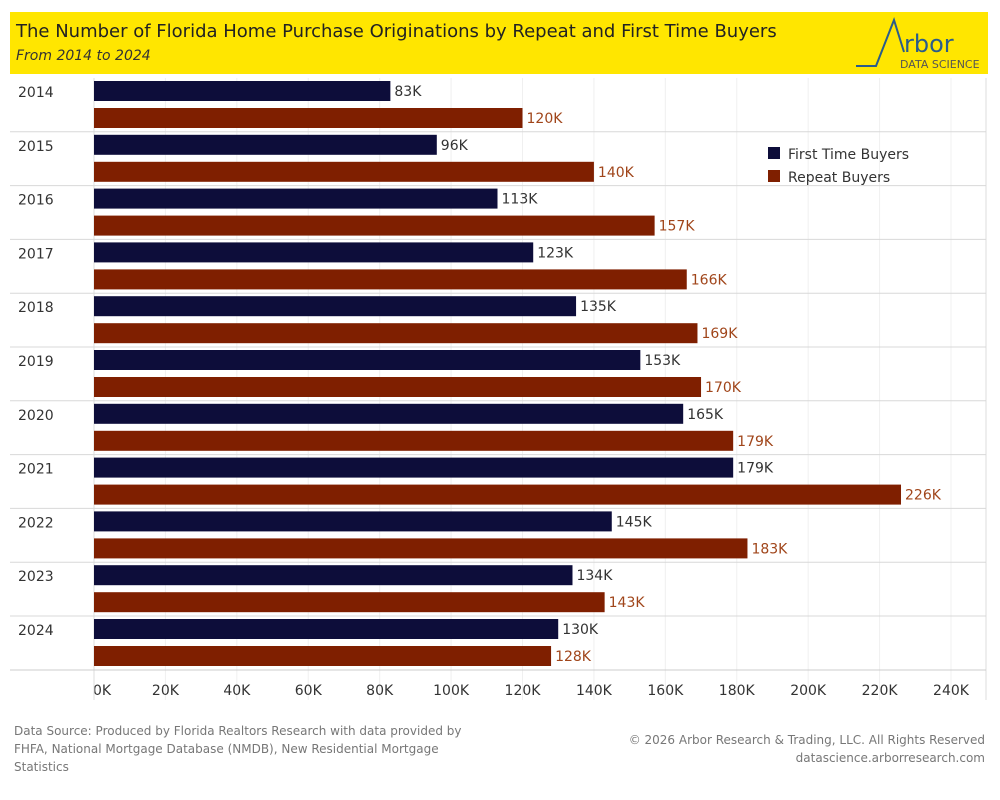 The height and width of the screenshot is (800, 1000). What do you see at coordinates (36, 470) in the screenshot?
I see `year-label: 2021` at bounding box center [36, 470].